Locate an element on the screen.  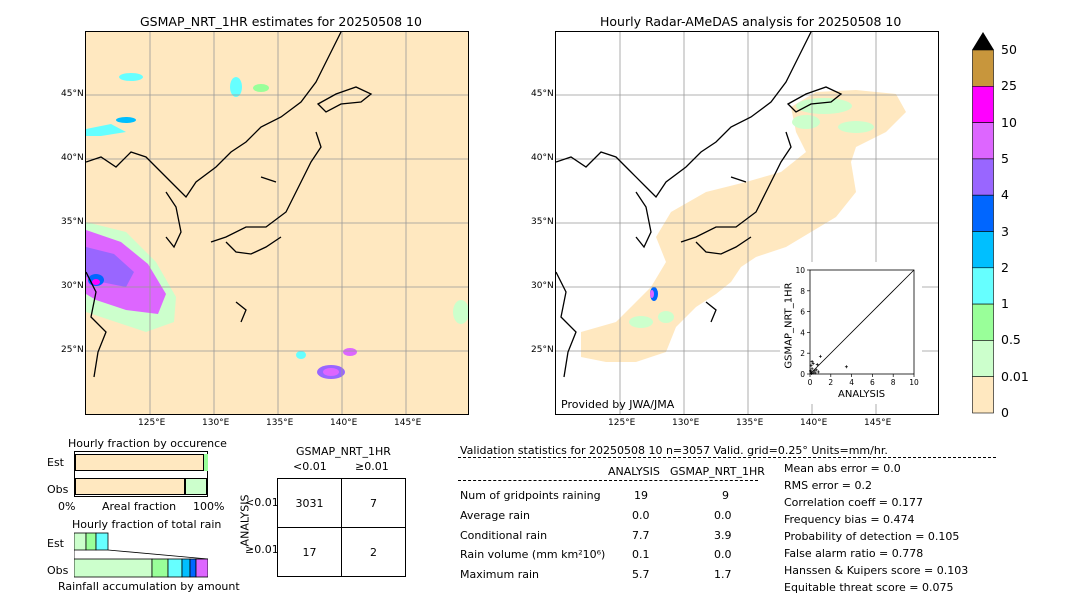
validation-row-label: Maximum rain is located at coordinates (499, 574).